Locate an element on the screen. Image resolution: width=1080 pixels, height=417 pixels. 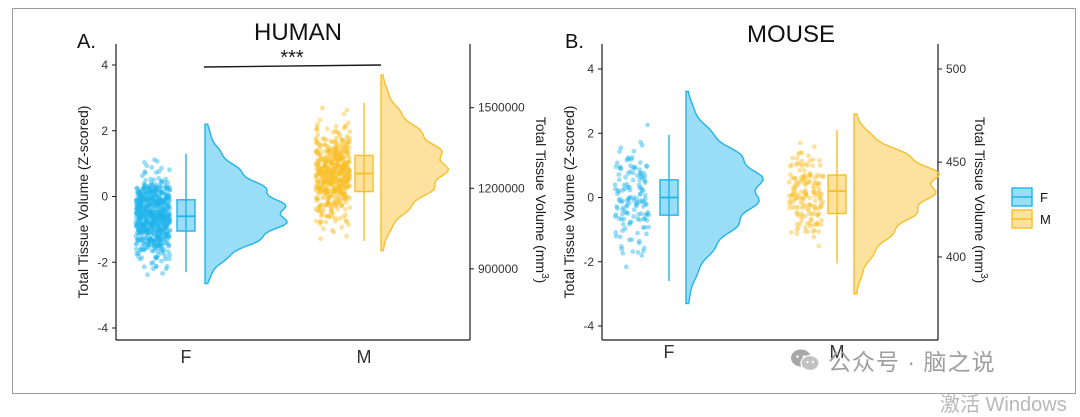
y-axis-title: Total Tissue Volume (Z-scored) is located at coordinates (569, 202).